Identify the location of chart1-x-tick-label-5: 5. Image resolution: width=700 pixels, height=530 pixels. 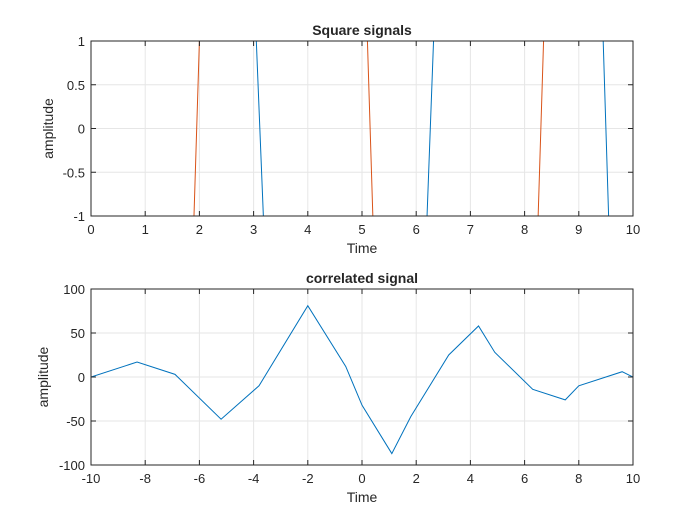
(361, 229).